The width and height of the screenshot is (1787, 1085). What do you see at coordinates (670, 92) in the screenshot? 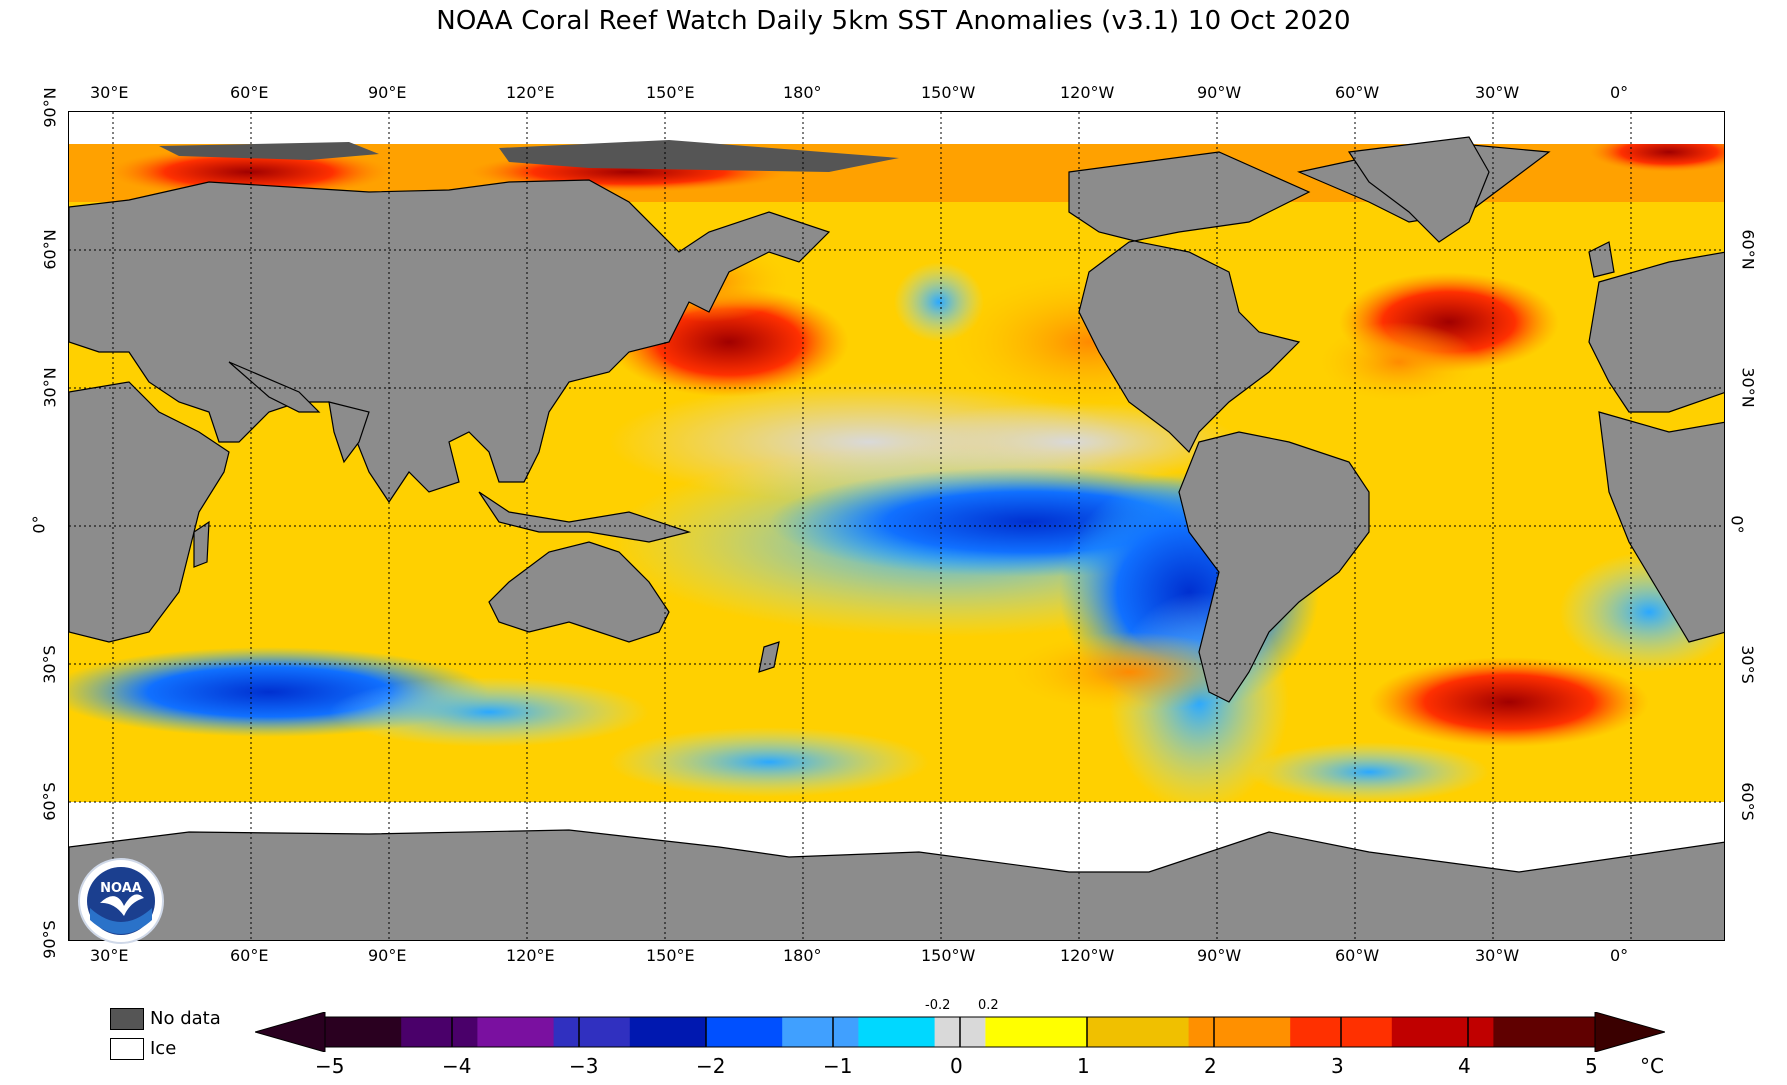
I see `top-lon-label: 150°E` at bounding box center [670, 92].